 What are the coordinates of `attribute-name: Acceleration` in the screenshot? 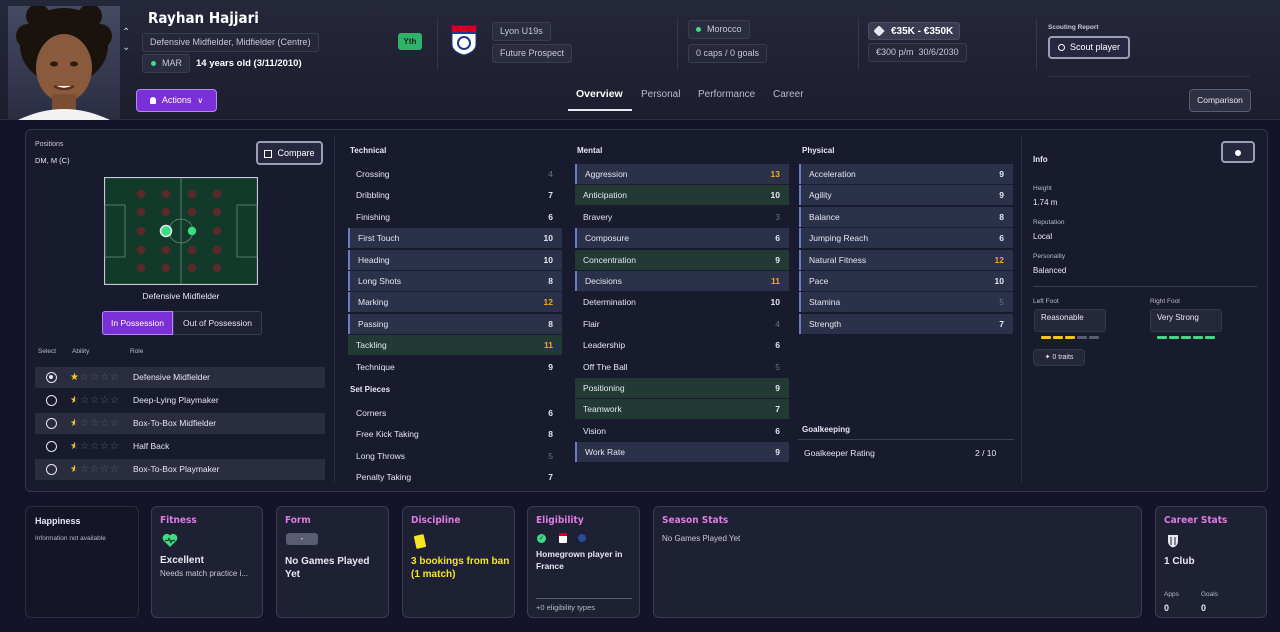 It's located at (832, 174).